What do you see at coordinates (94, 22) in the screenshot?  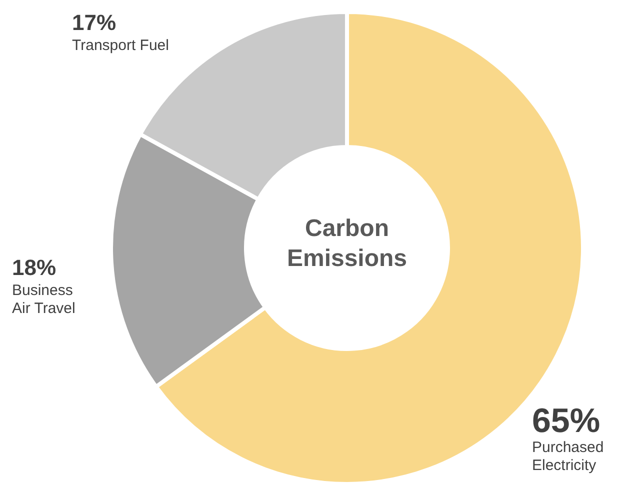 I see `data-label: 17%` at bounding box center [94, 22].